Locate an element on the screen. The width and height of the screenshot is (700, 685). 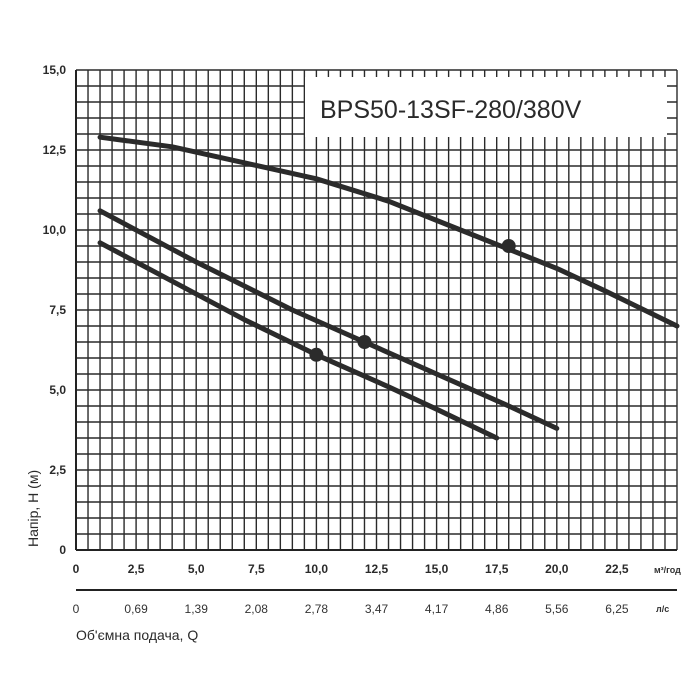
x-tick-label-secondary: 5,56 is located at coordinates (557, 609).